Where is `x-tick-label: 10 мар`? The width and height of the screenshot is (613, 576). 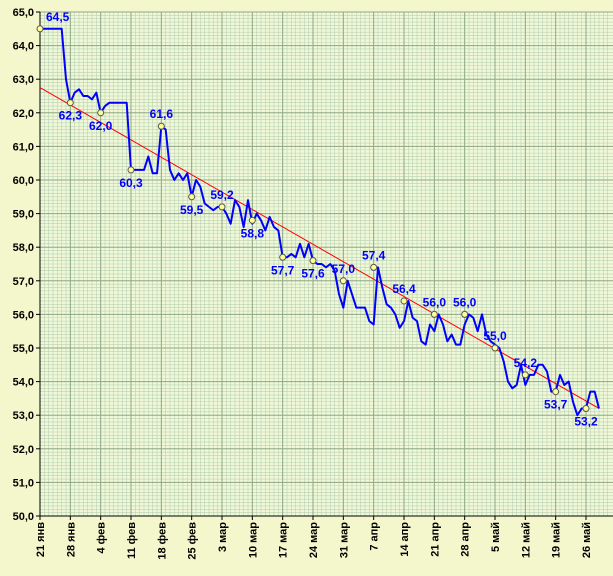 x-tick-label: 10 мар is located at coordinates (253, 540).